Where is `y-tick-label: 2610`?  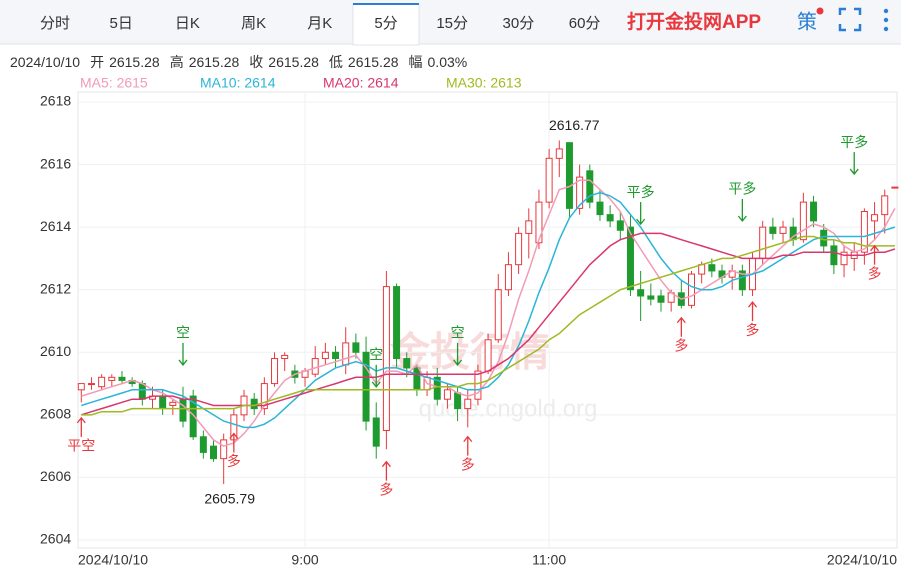 y-tick-label: 2610 is located at coordinates (55, 351).